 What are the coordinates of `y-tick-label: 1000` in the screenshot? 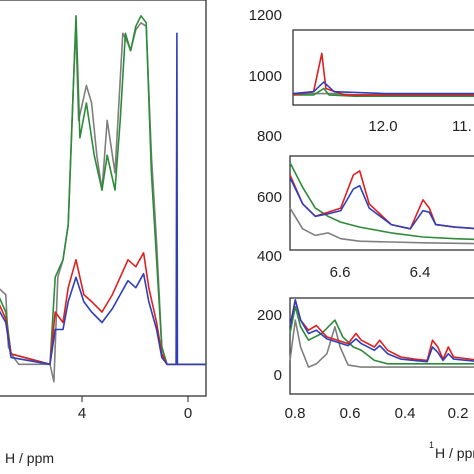 It's located at (265, 76).